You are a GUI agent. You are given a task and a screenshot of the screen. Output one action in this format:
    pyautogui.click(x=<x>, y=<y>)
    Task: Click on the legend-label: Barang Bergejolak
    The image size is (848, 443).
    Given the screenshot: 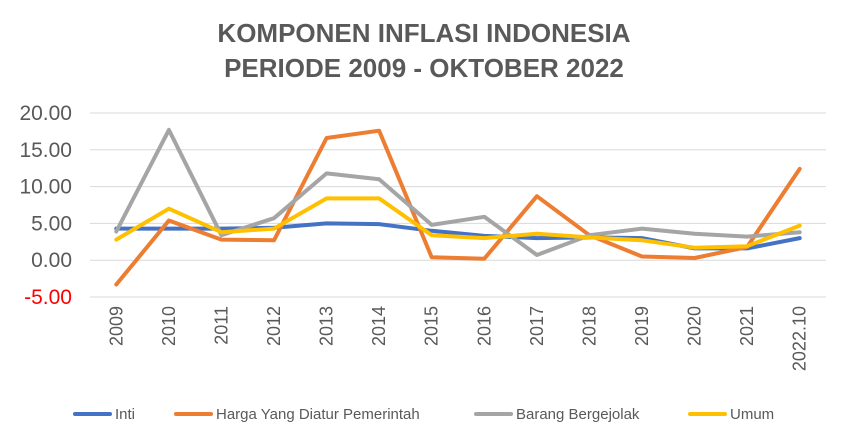 What is the action you would take?
    pyautogui.click(x=578, y=414)
    